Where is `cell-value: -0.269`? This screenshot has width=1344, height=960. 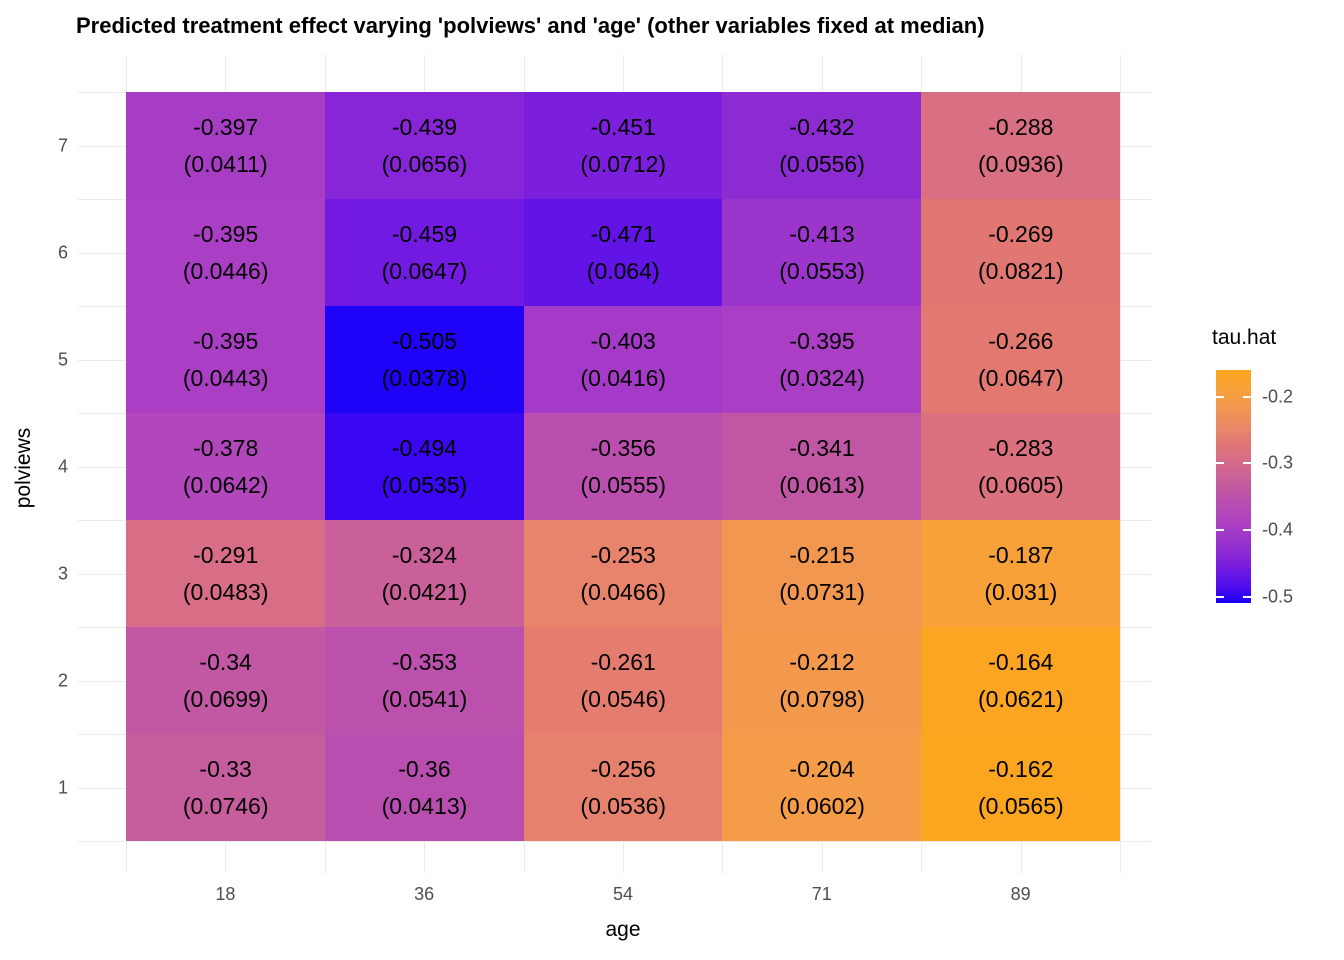
cell-value: -0.269 is located at coordinates (1021, 233).